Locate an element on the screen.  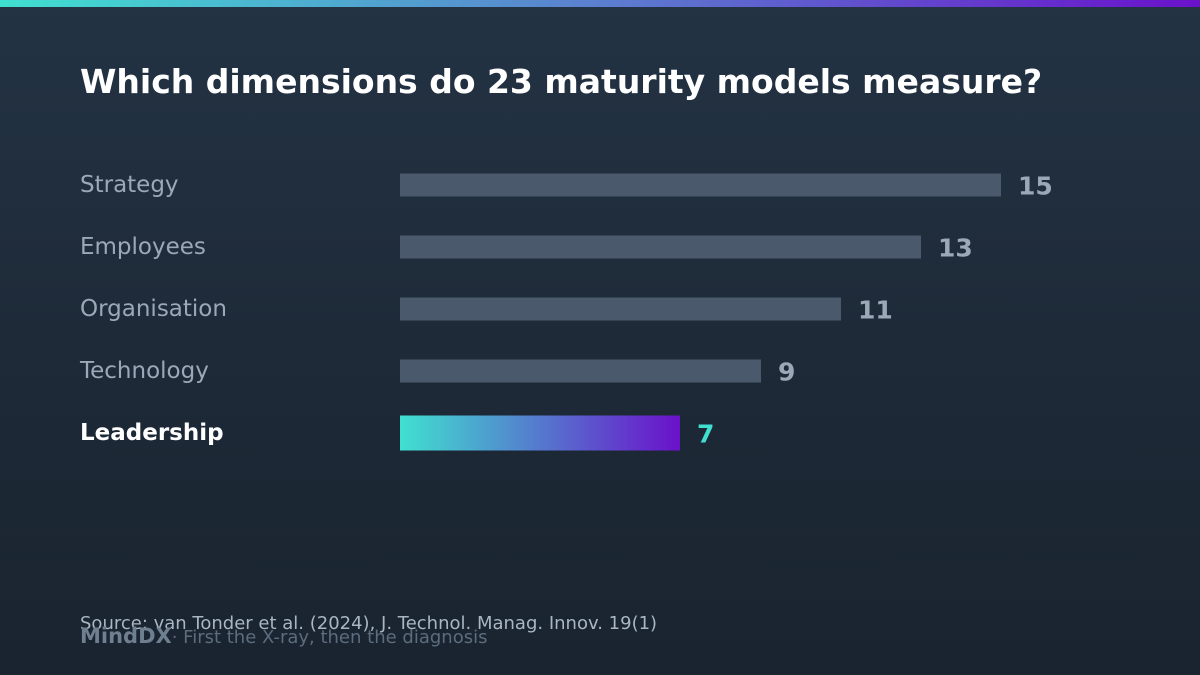
category-label: Organisation is located at coordinates (153, 309).